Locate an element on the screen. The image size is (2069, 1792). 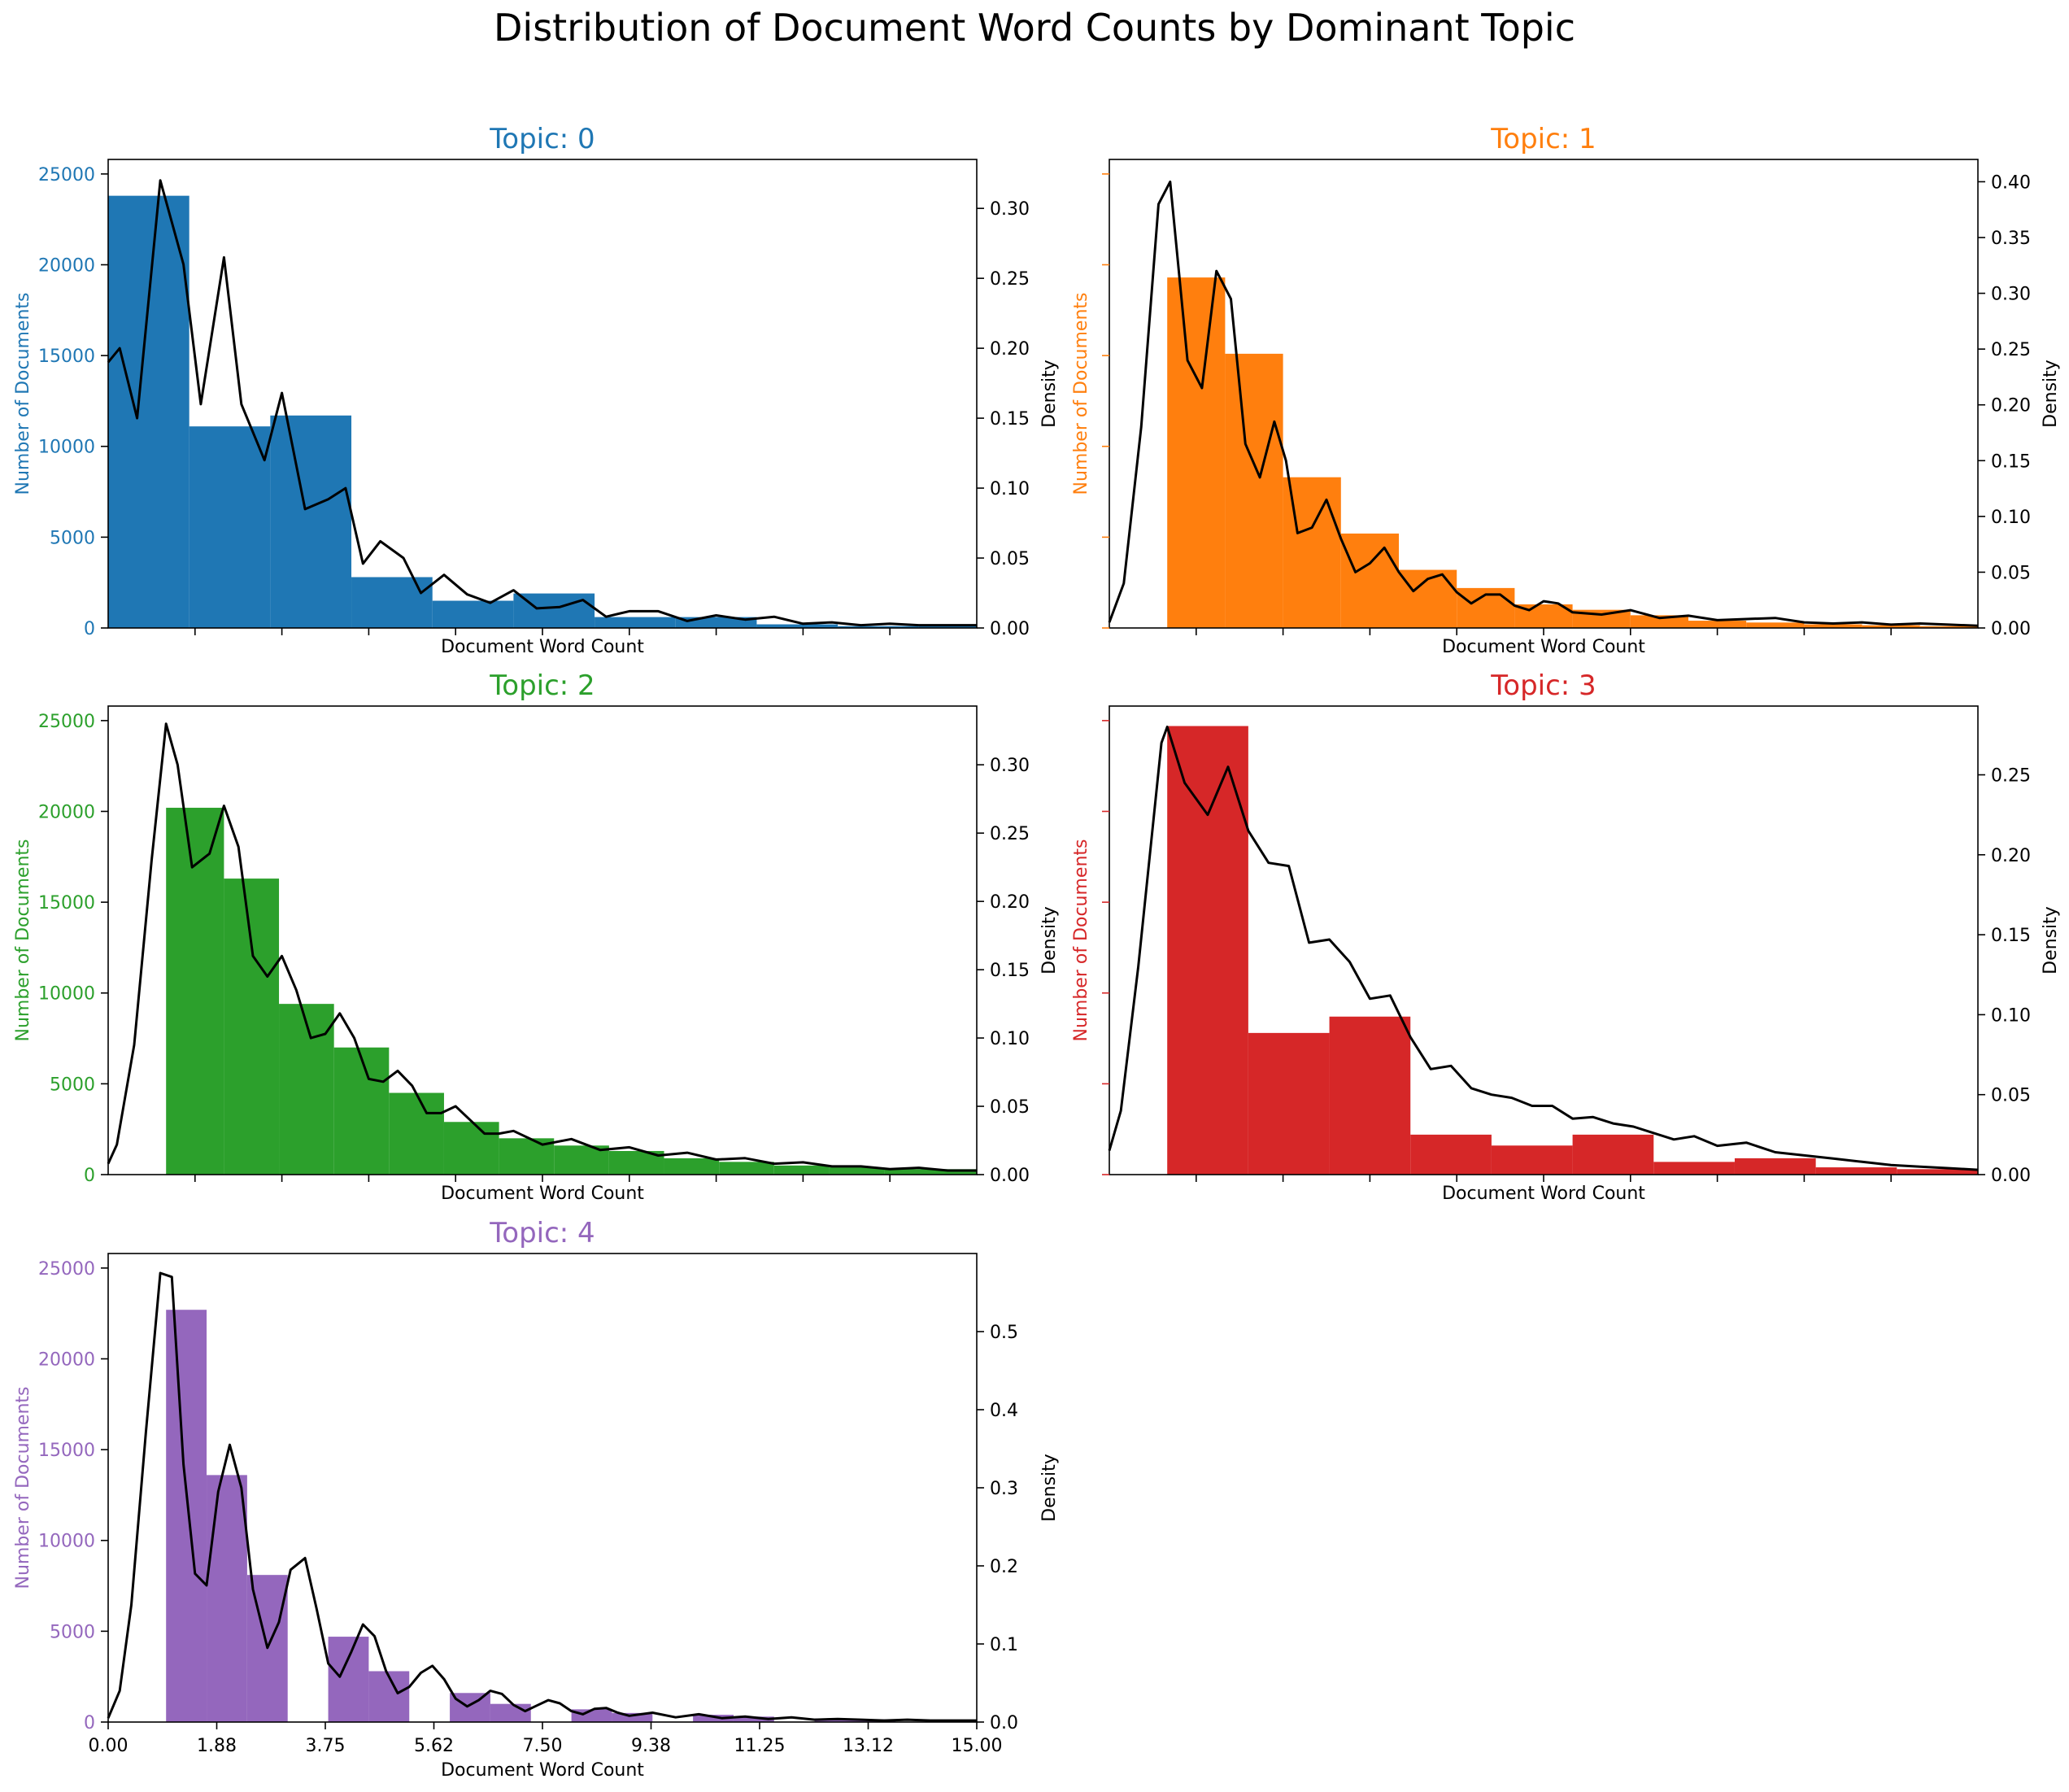
subplot-title: Topic: 4 is located at coordinates (542, 1233).